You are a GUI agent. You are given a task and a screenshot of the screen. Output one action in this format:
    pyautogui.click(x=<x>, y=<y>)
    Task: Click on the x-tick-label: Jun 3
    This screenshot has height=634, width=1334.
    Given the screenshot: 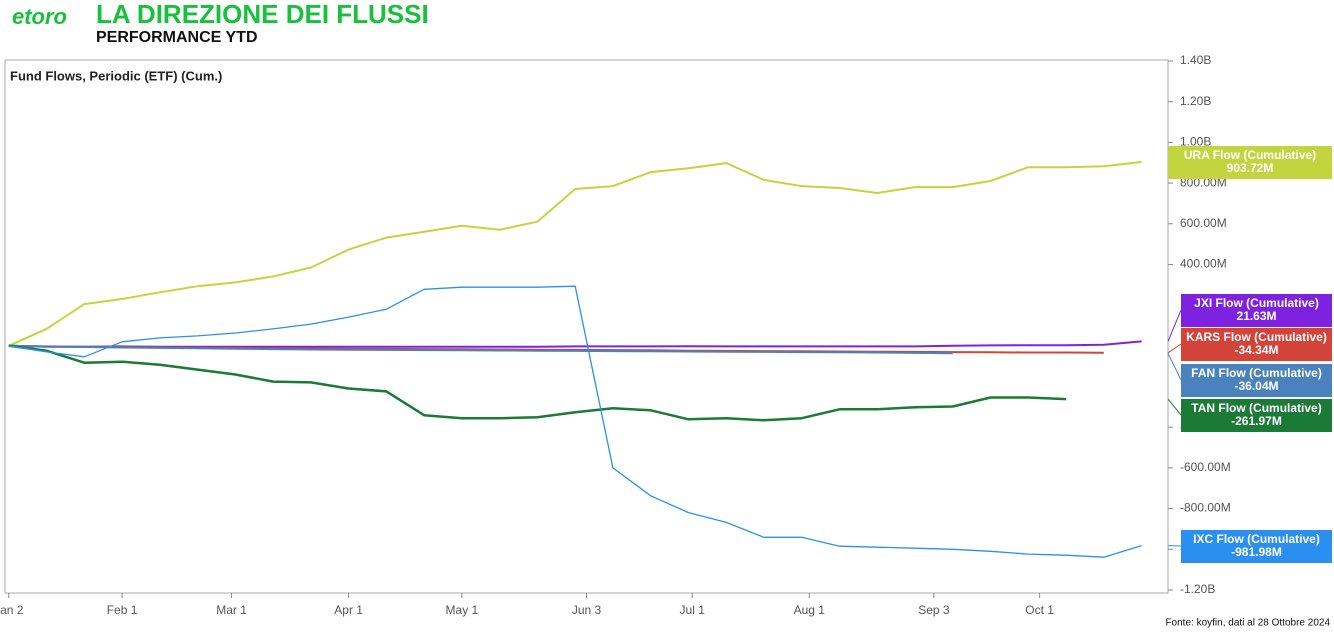 What is the action you would take?
    pyautogui.click(x=587, y=610)
    